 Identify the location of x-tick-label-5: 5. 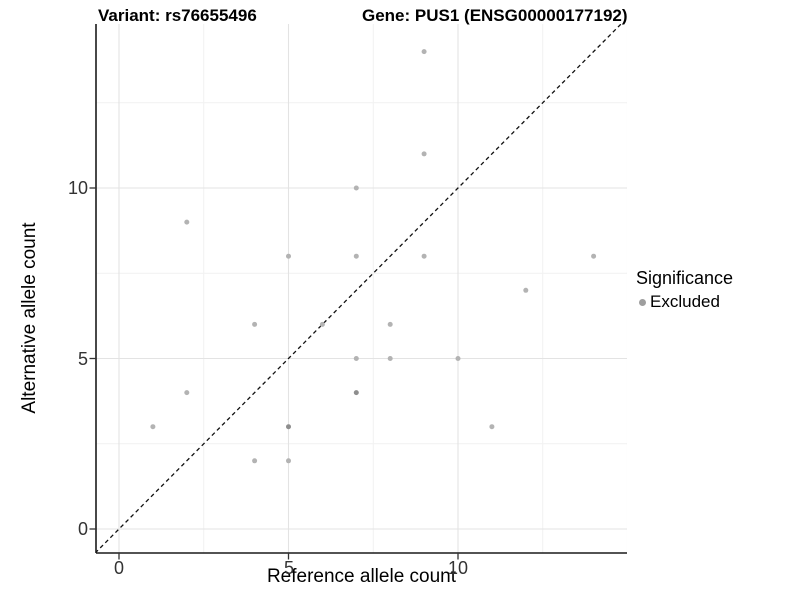
(289, 568).